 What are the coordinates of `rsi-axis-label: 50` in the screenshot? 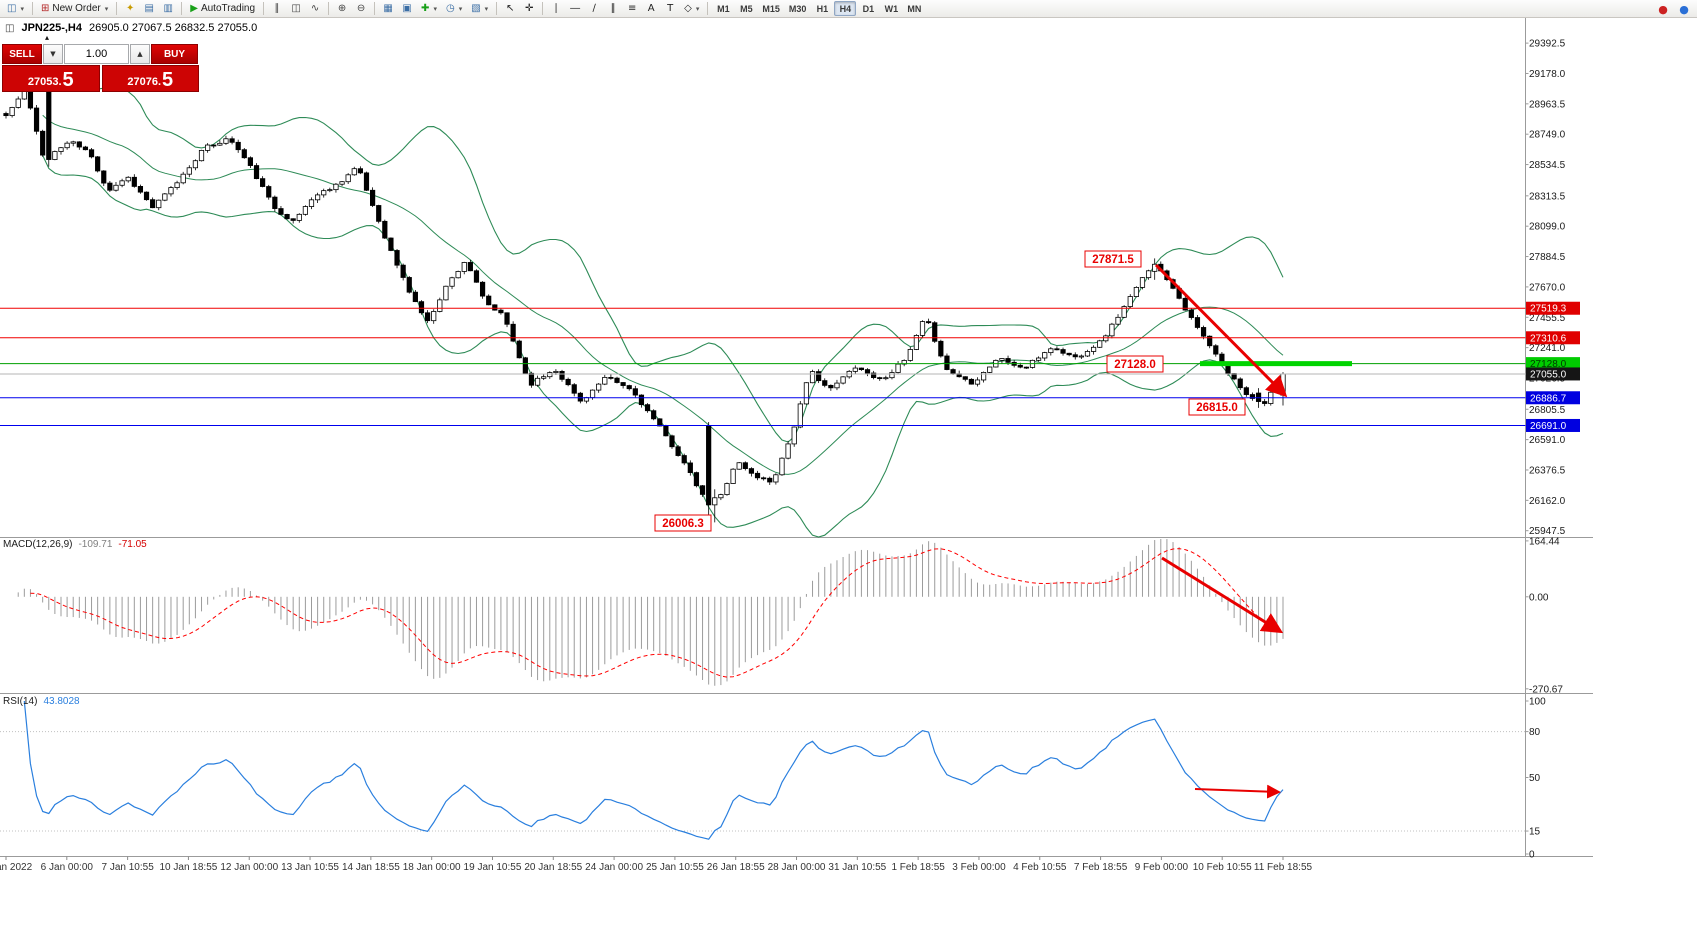 It's located at (1535, 778).